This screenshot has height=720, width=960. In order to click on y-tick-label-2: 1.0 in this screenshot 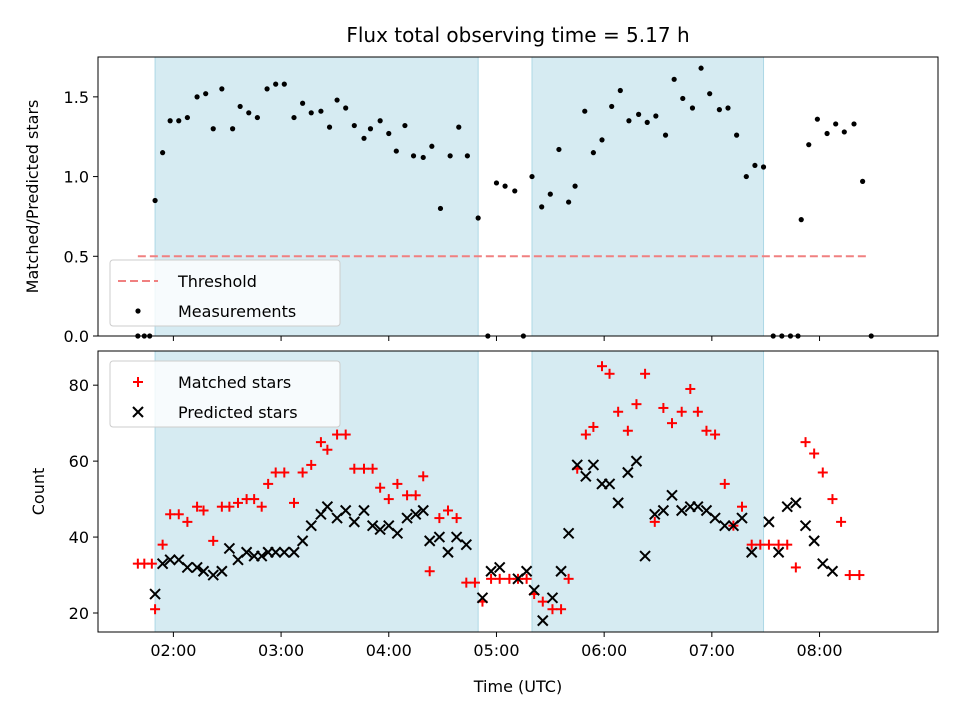, I will do `click(76, 177)`.